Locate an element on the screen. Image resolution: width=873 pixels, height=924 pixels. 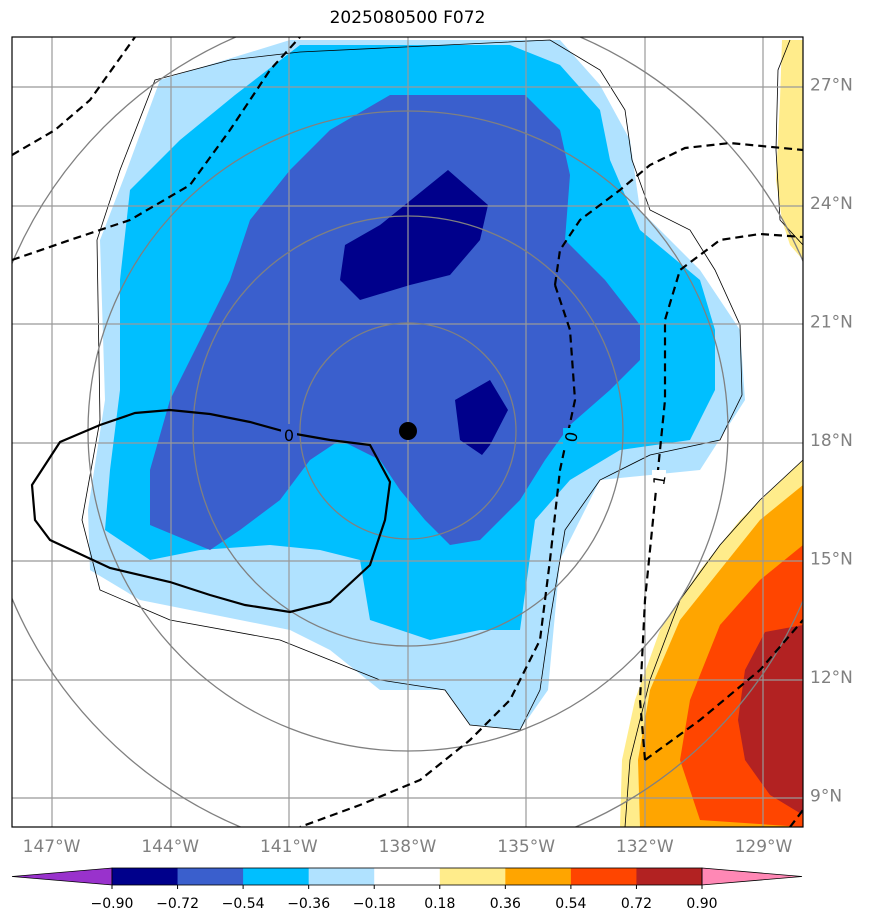
lon-tick-label: 135°W is located at coordinates (526, 847).